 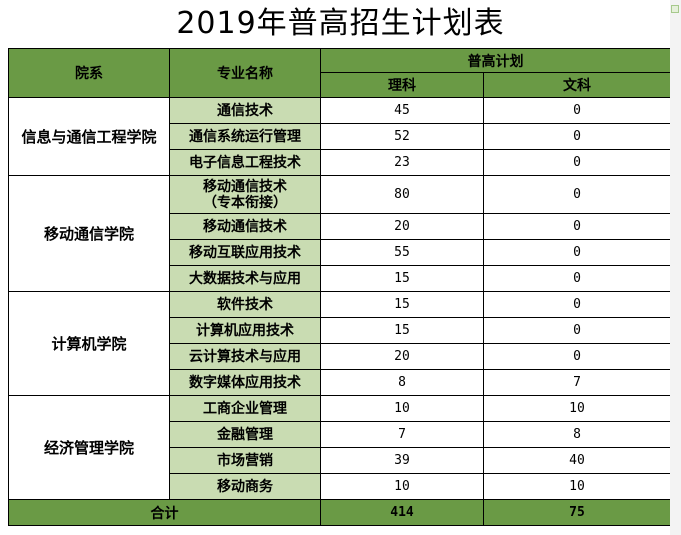 I want to click on arts-cell: 8, so click(x=577, y=434).